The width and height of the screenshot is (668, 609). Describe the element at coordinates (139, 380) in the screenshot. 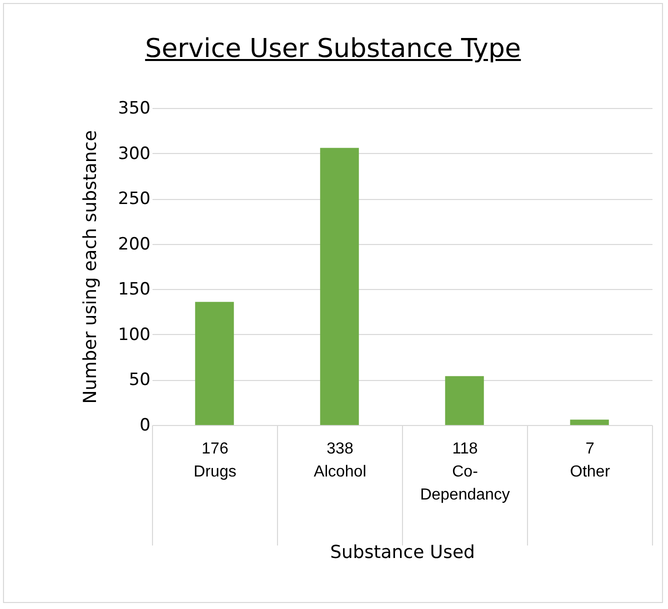

I see `y-tick-label: 50` at that location.